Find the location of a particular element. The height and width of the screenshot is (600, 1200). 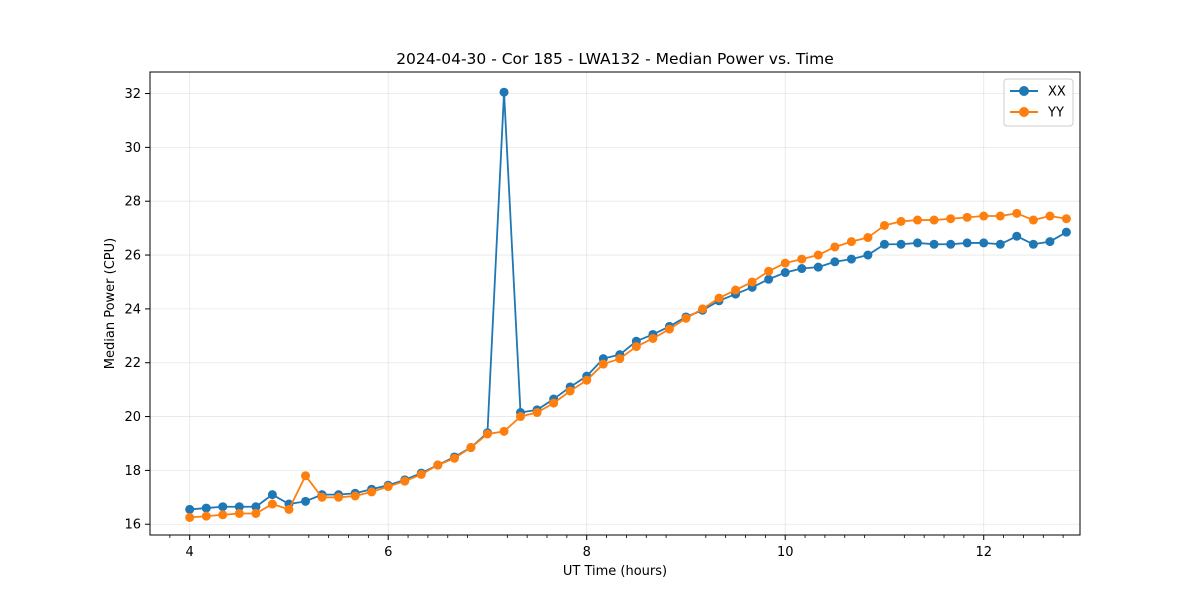

y-tick-label: 16 is located at coordinates (132, 525).